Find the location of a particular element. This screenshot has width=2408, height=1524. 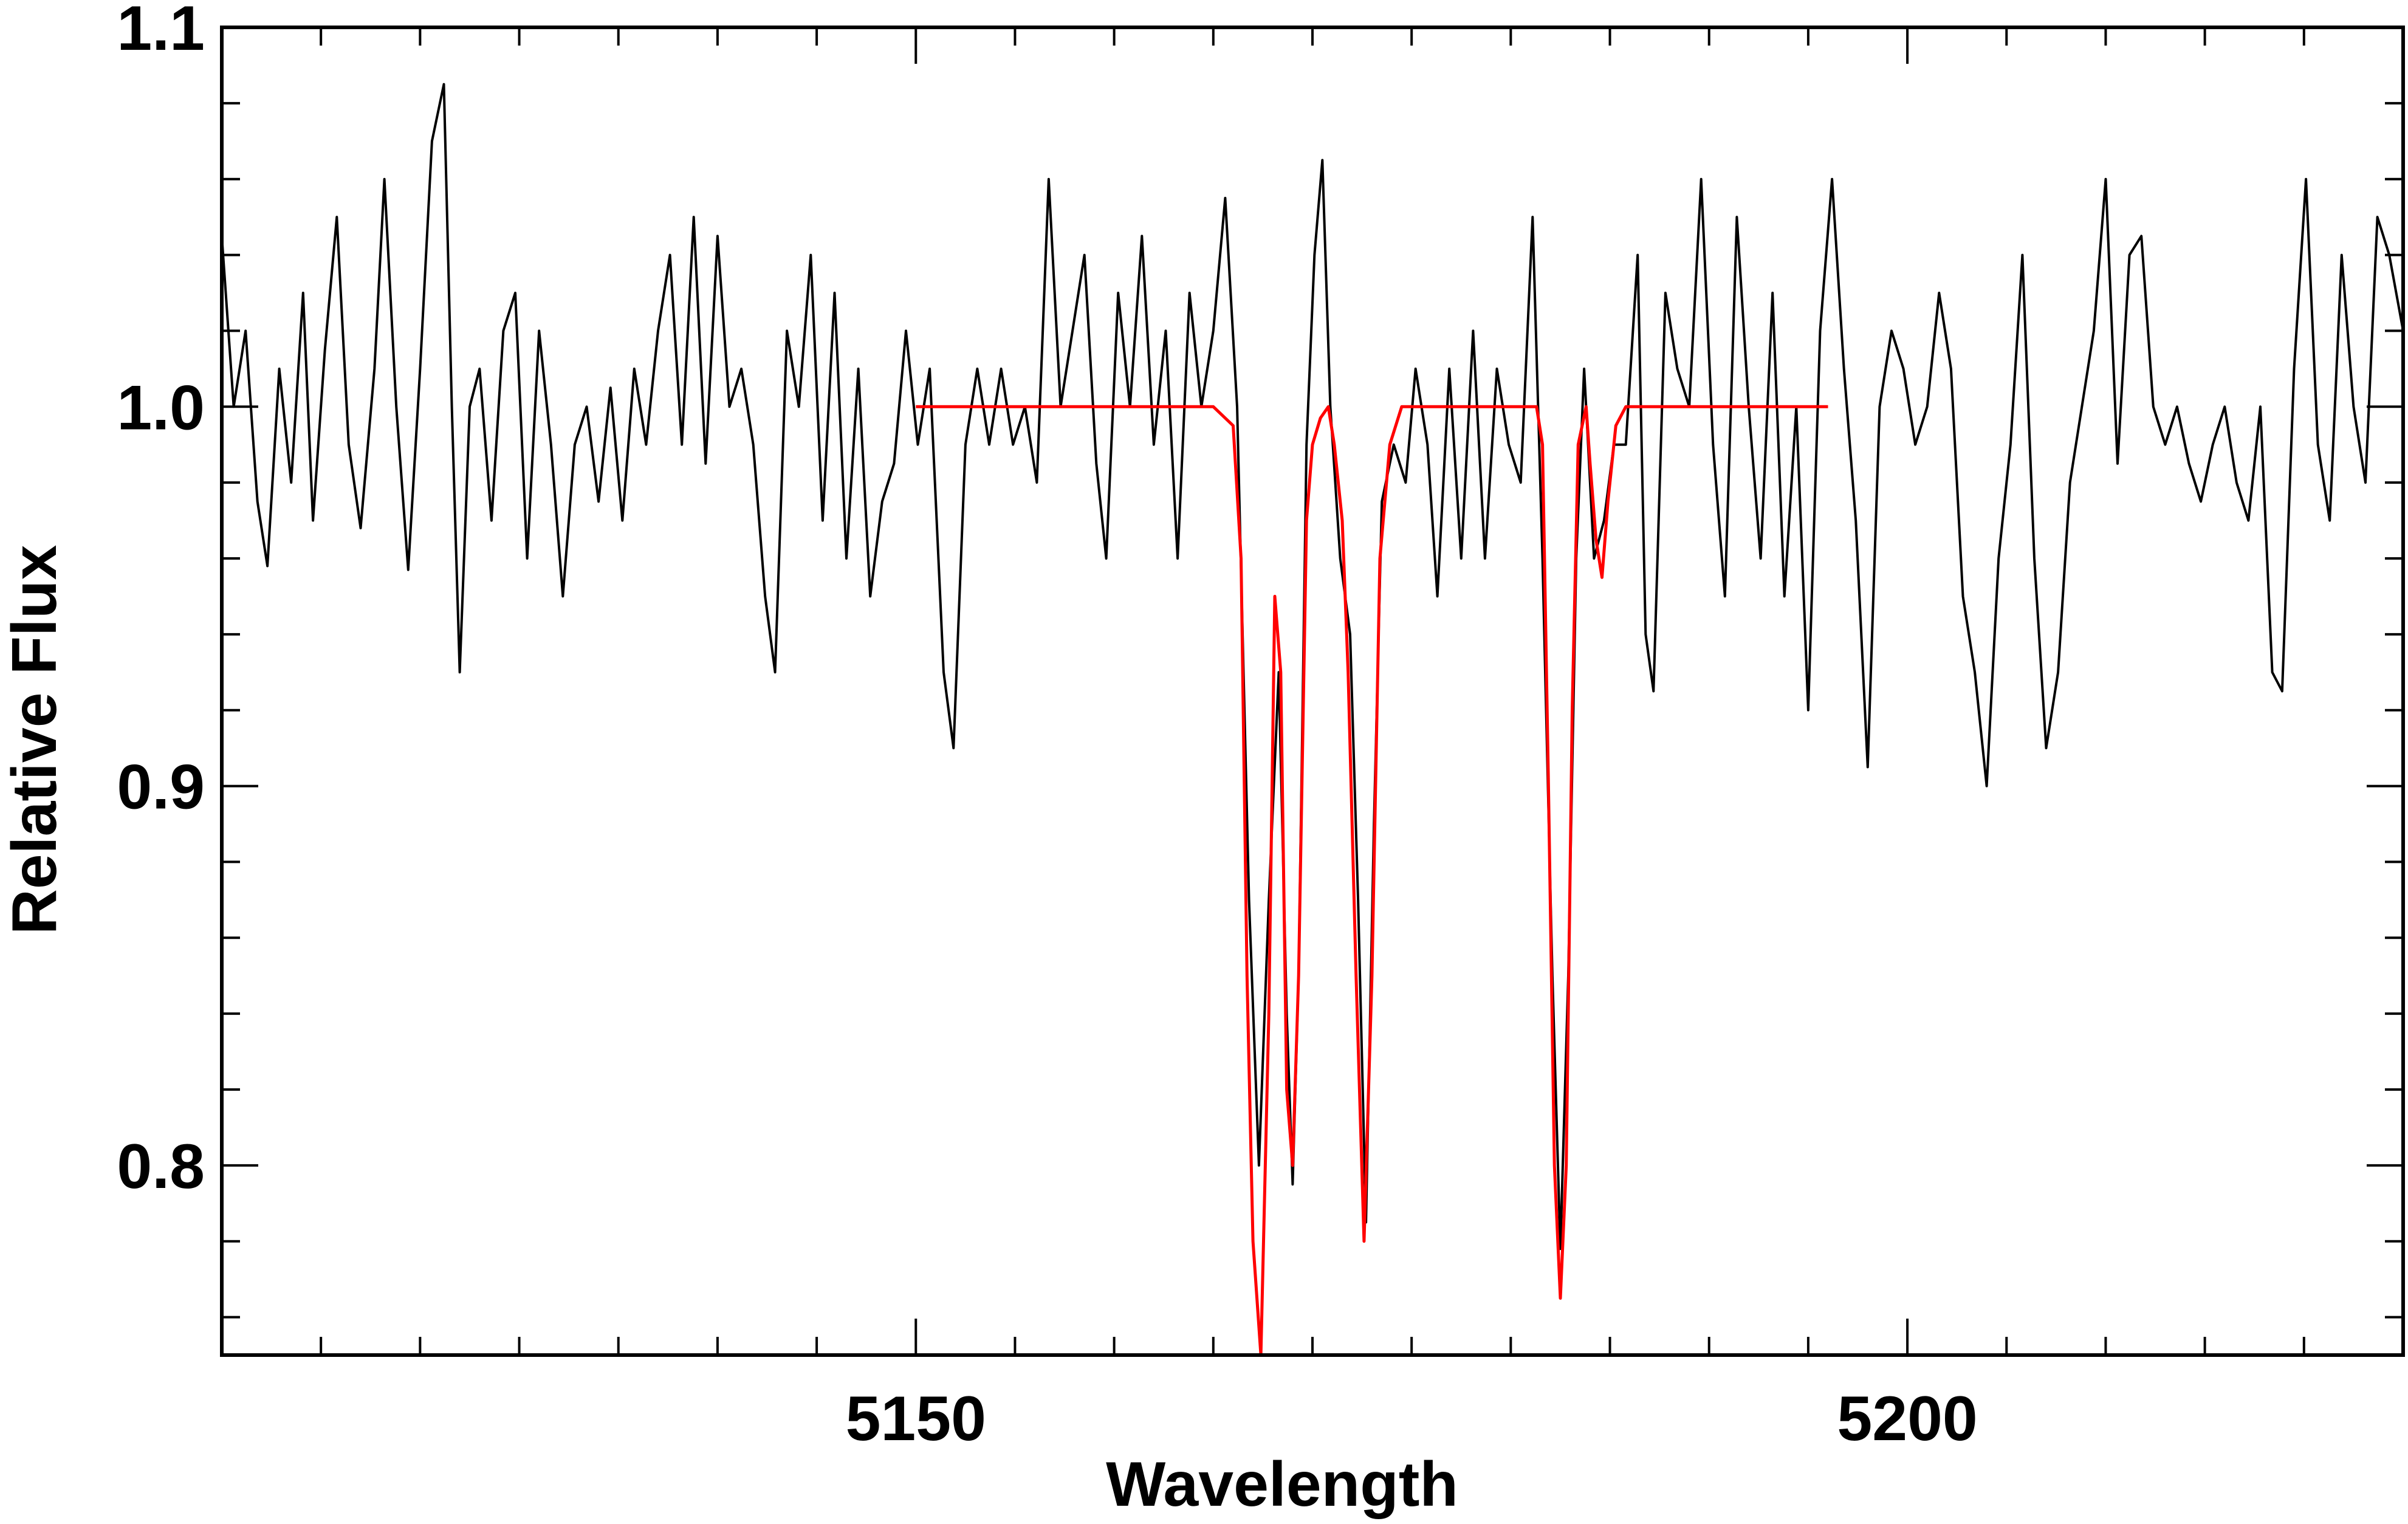

y-axis-title: Relative Flux is located at coordinates (35, 740).